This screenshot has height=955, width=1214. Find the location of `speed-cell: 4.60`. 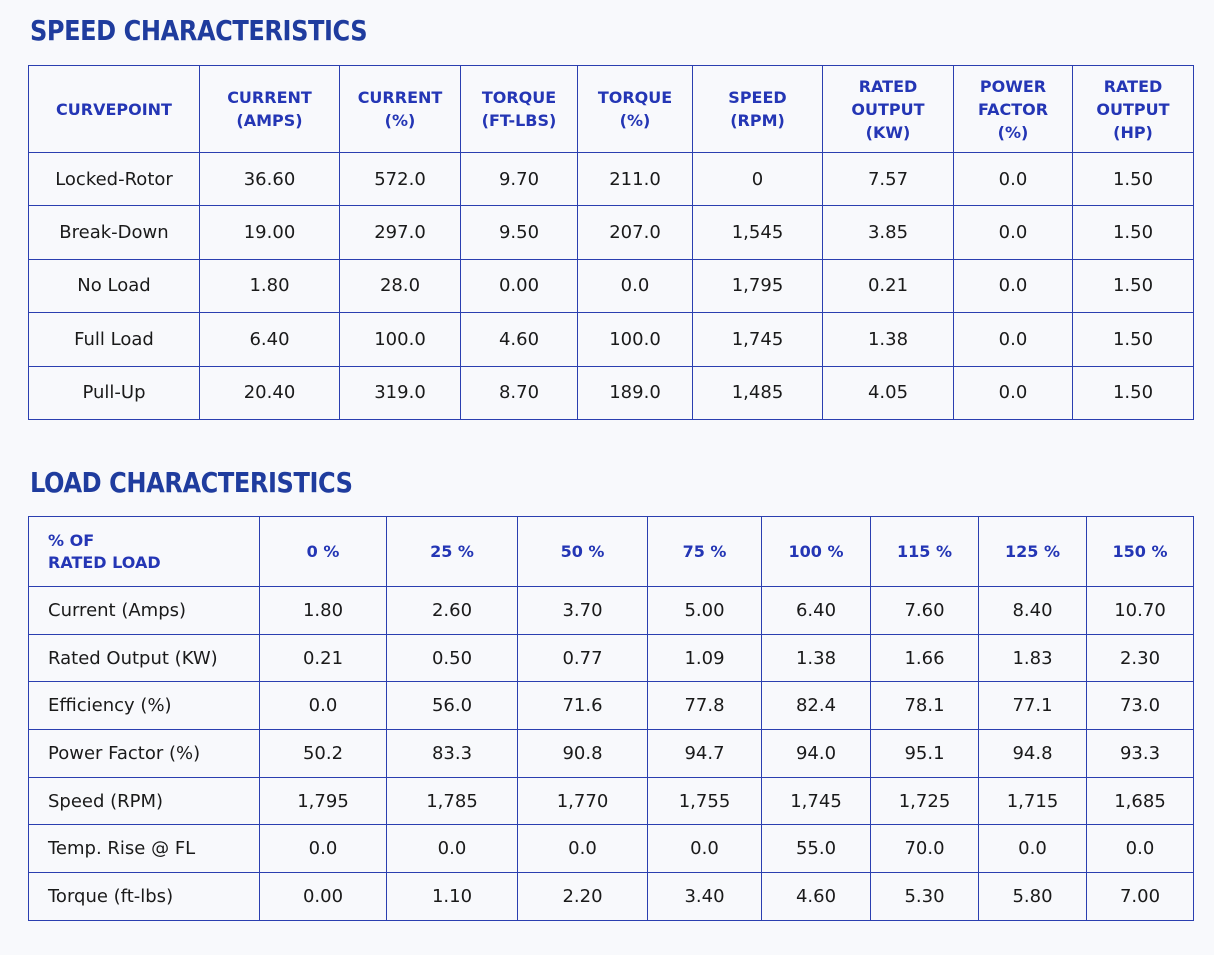

speed-cell: 4.60 is located at coordinates (519, 339).